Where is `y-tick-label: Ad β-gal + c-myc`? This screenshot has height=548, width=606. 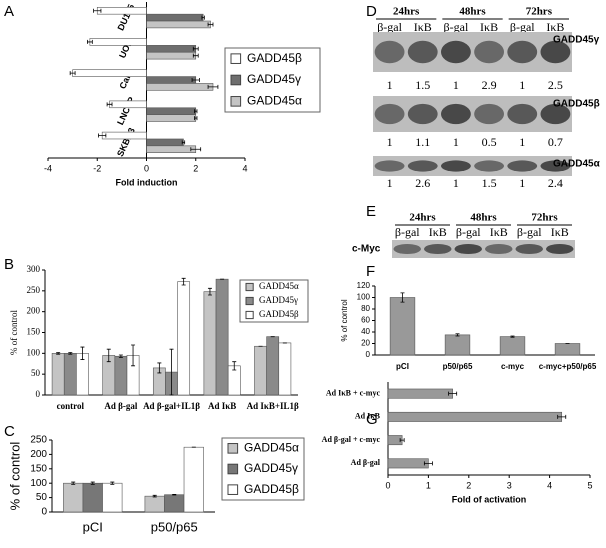 y-tick-label: Ad β-gal + c-myc is located at coordinates (351, 439).